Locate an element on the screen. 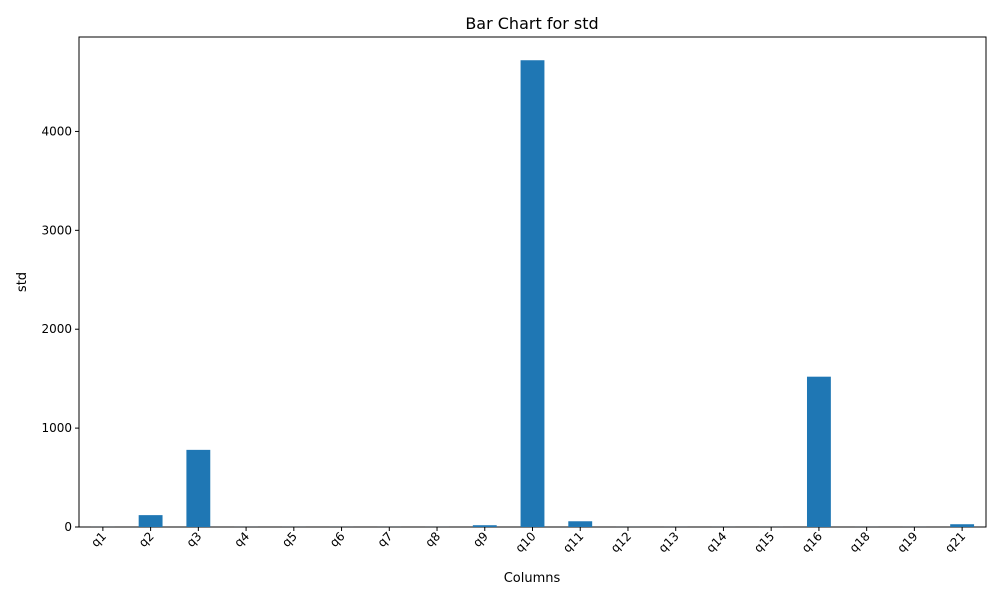  chart-title: Bar Chart for std is located at coordinates (531, 23).